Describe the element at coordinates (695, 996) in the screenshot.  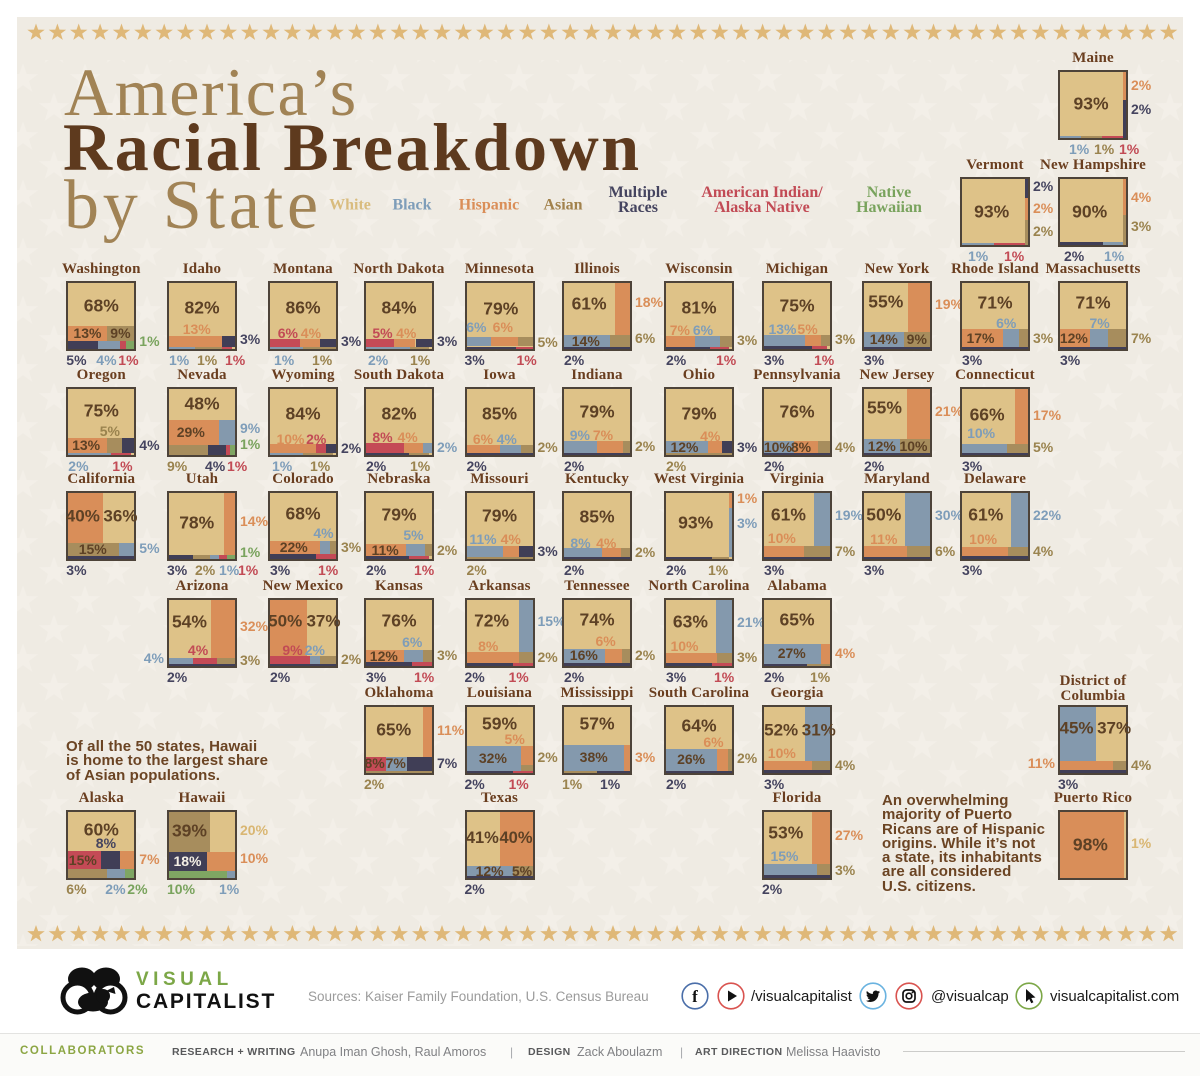
I see `svg-text: f` at that location.